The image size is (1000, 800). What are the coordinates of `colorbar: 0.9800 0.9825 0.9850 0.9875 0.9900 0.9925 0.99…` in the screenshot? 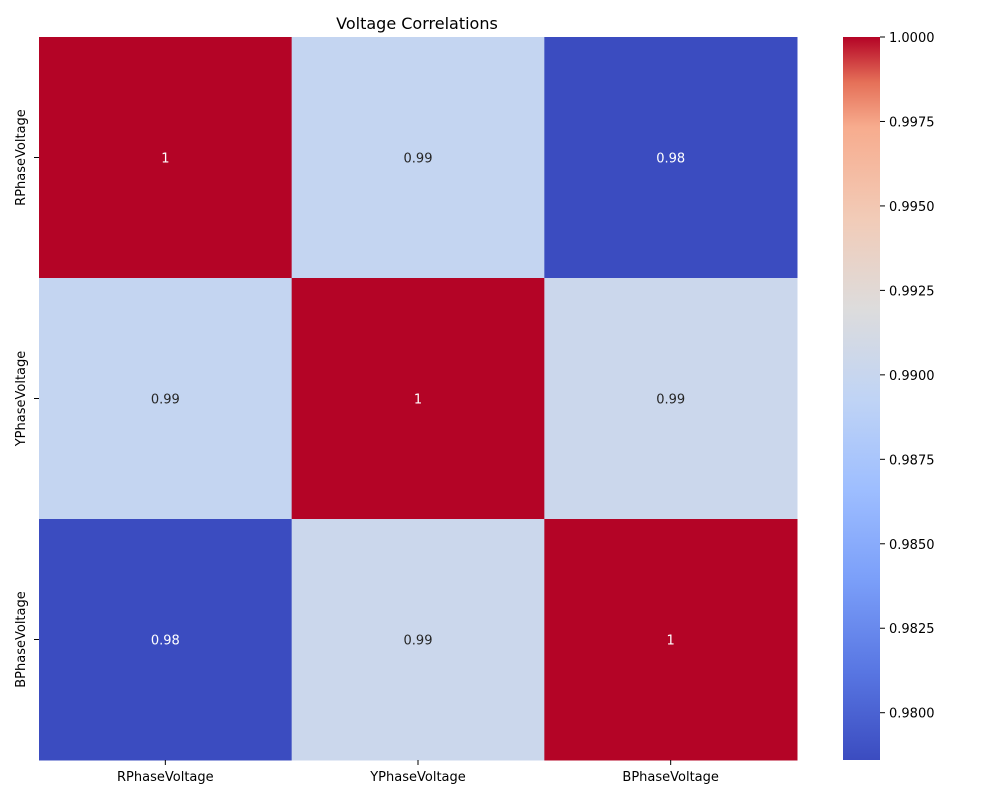 It's located at (889, 395).